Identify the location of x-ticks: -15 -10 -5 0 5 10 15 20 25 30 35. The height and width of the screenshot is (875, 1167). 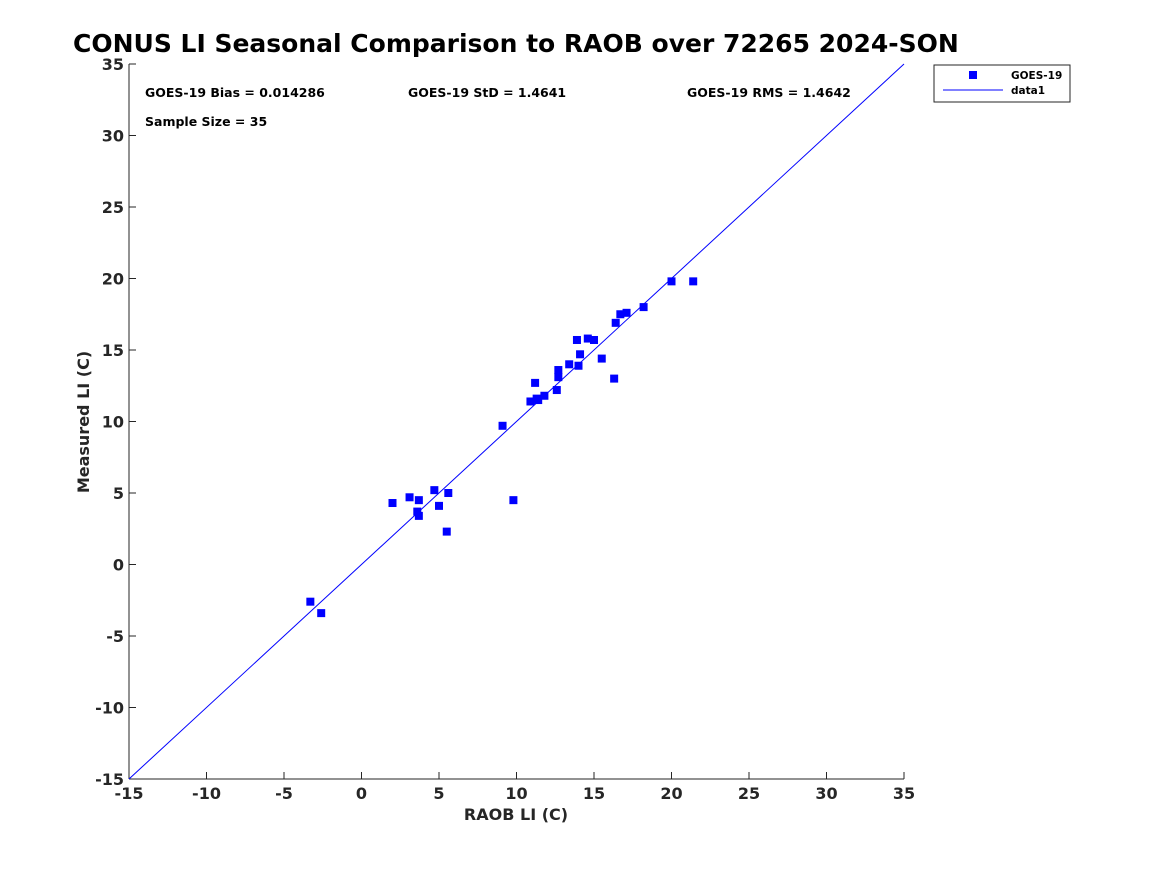
(515, 787).